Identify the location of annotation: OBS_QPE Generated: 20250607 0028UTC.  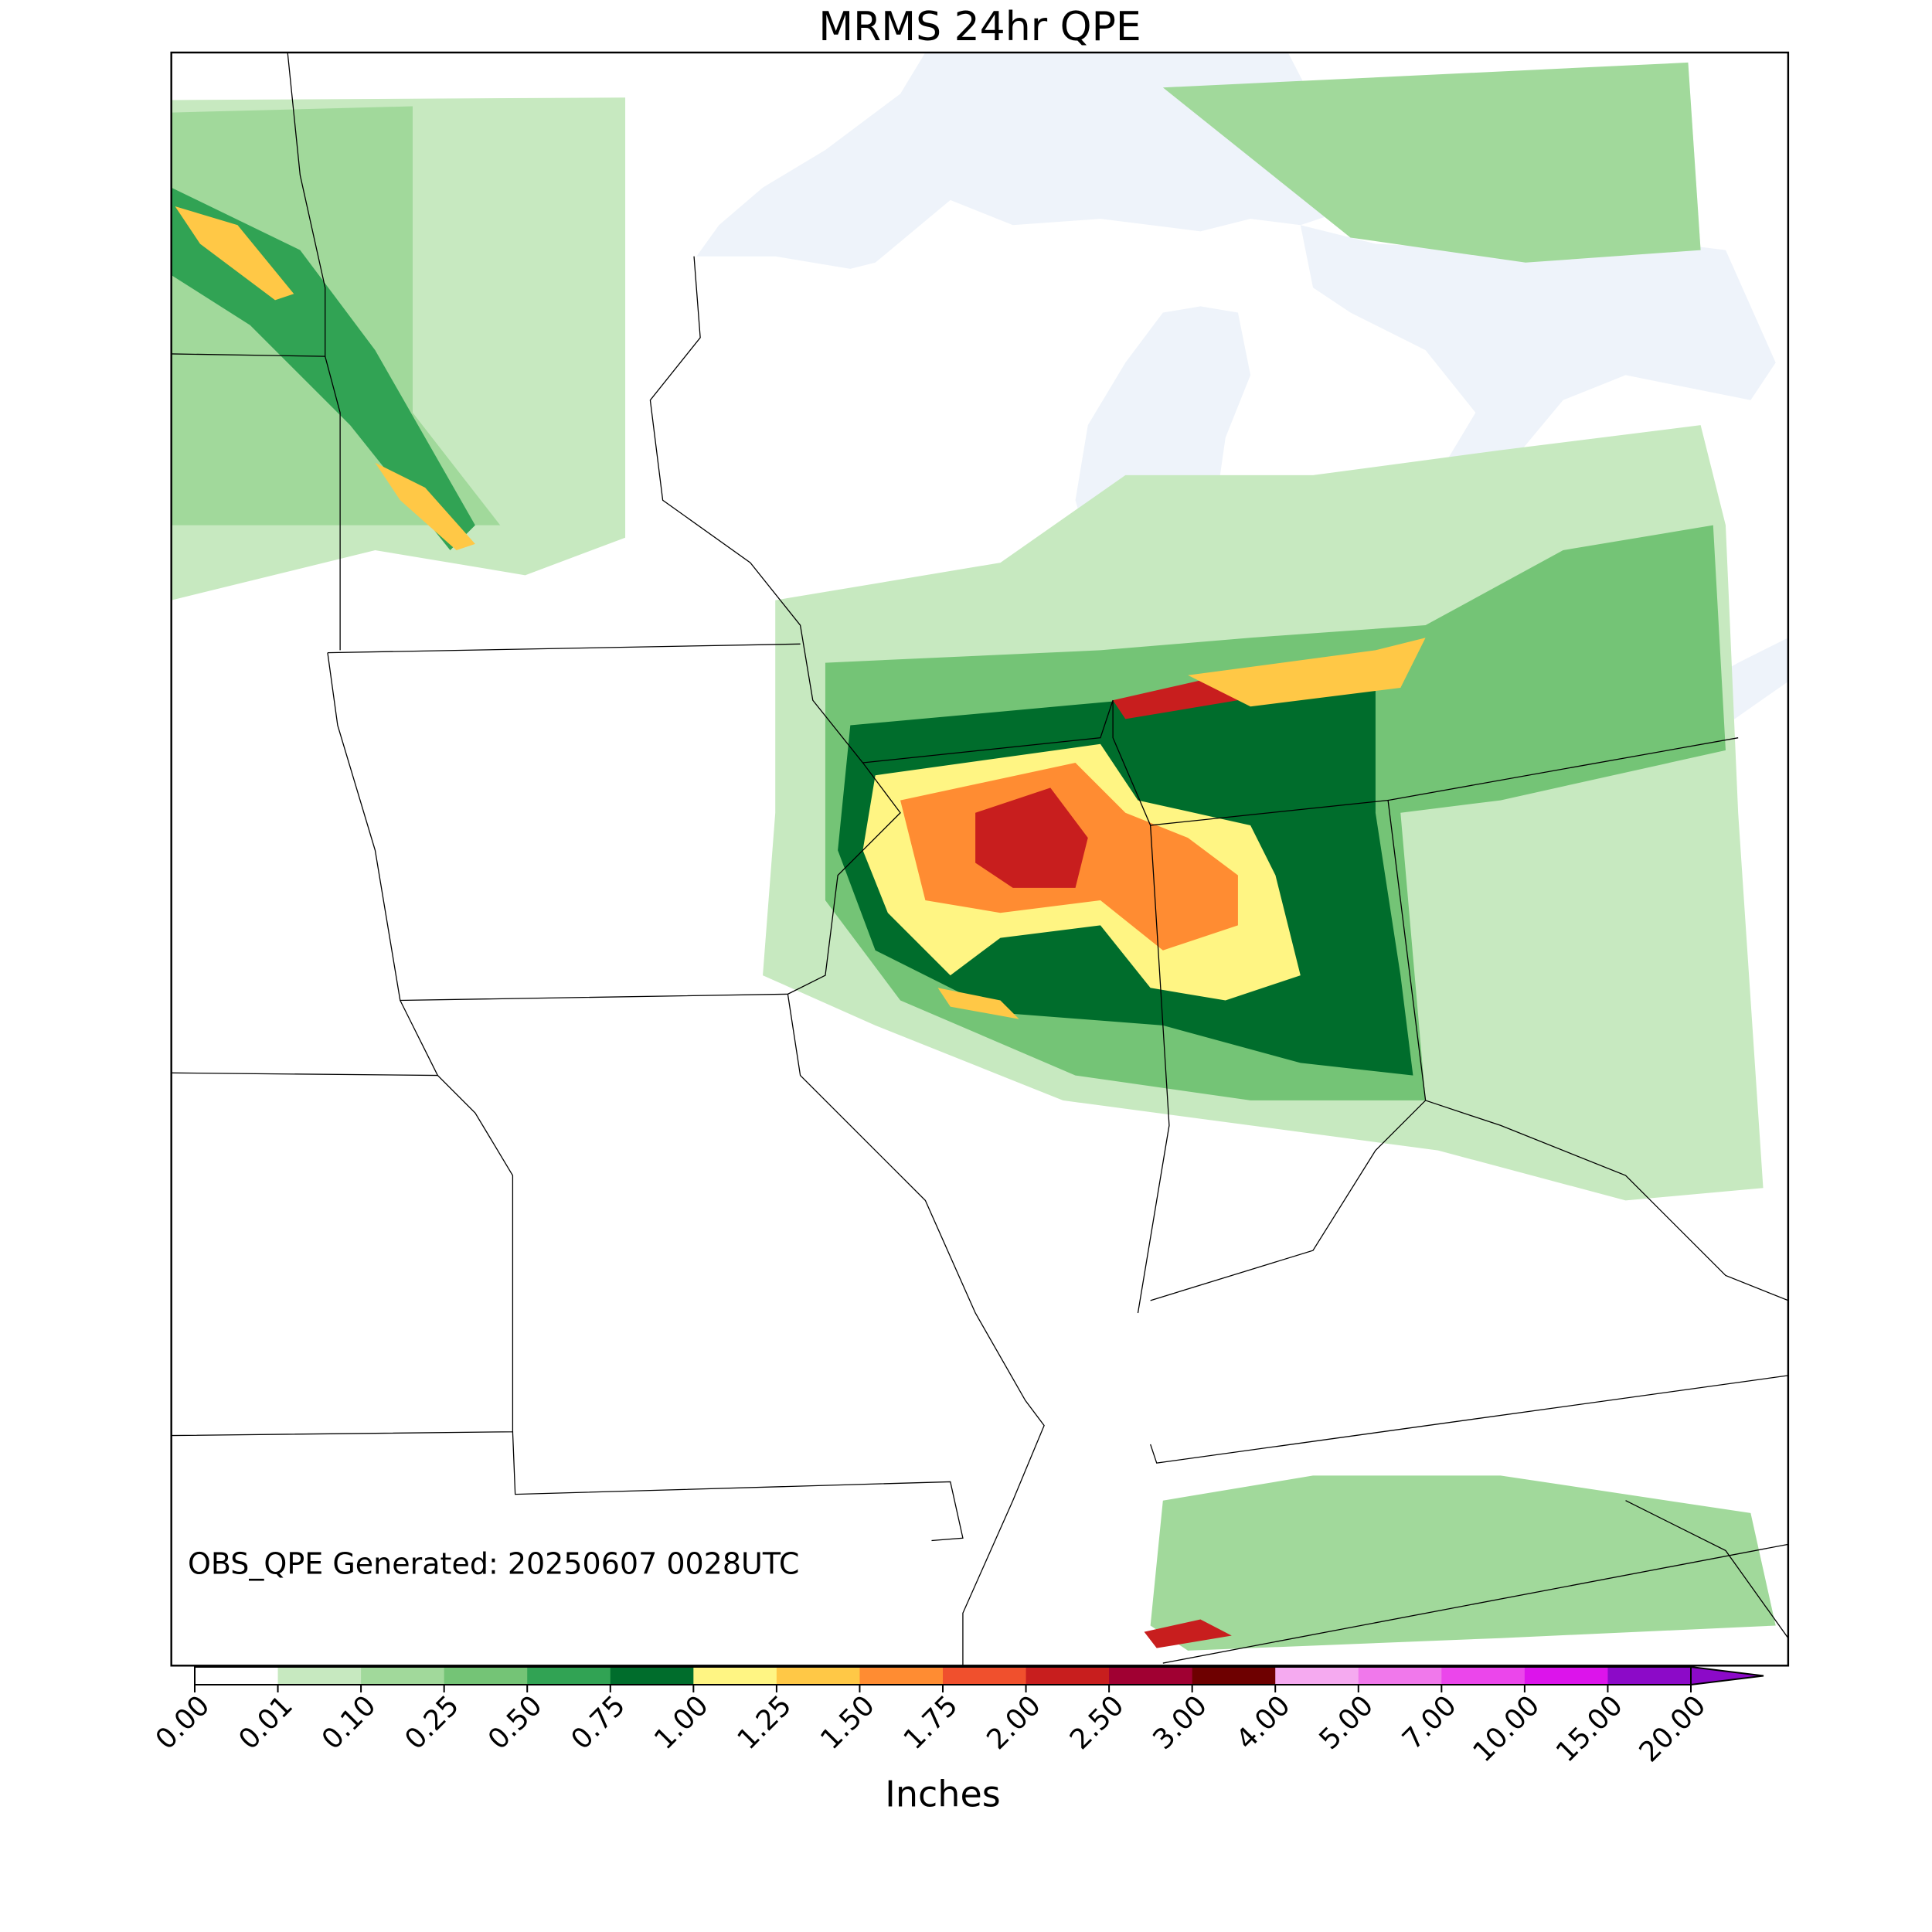
(493, 1564).